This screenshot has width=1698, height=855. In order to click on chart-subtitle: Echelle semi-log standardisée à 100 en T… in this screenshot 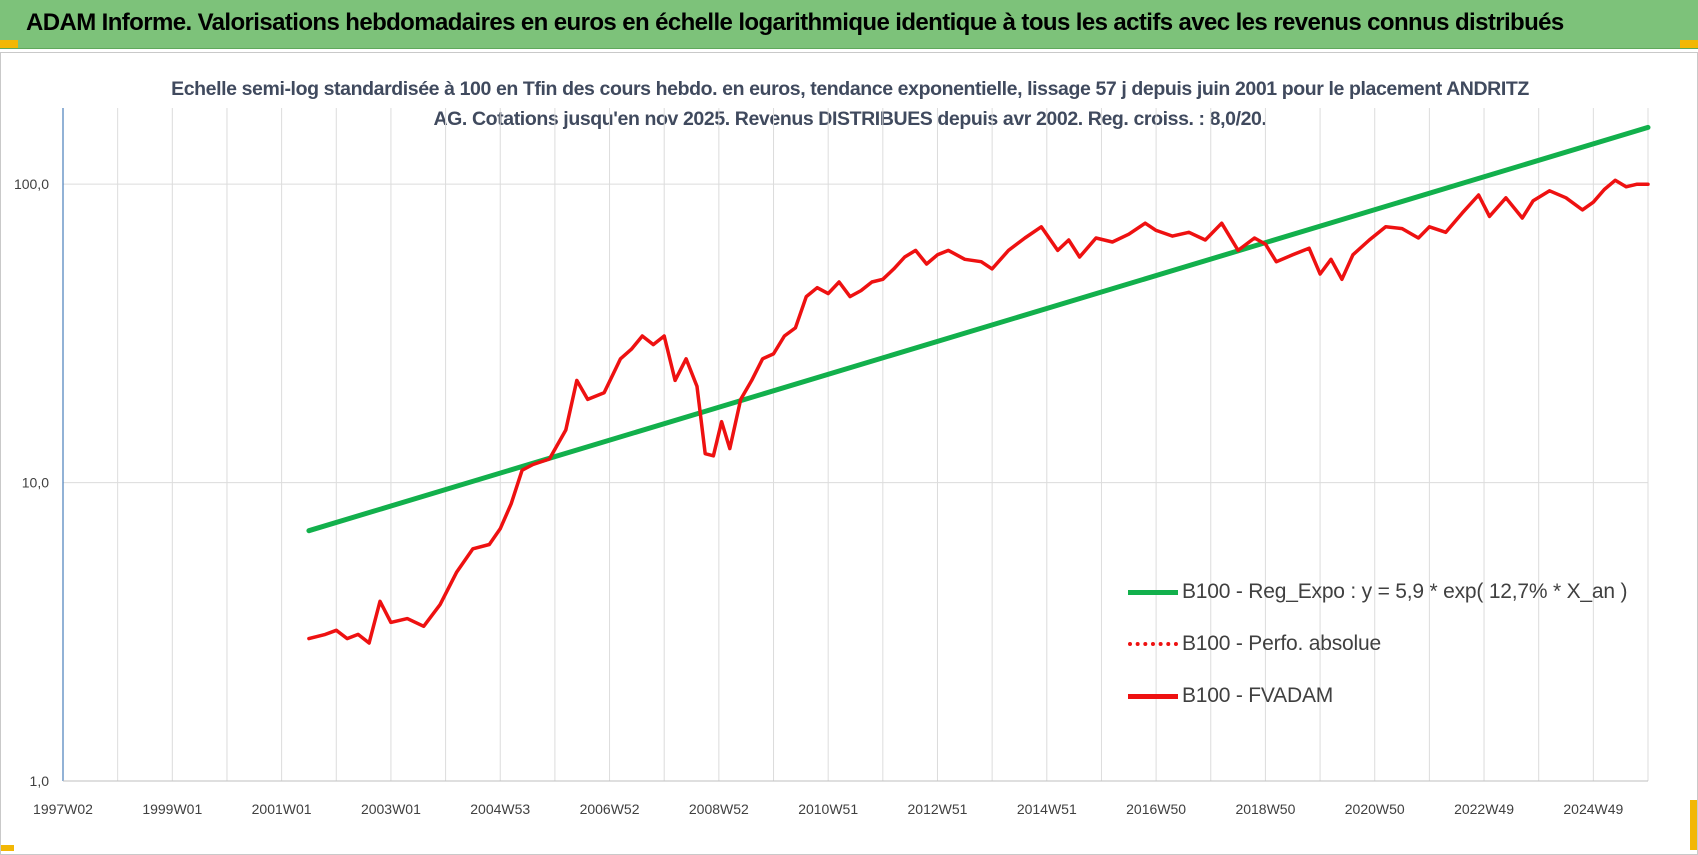, I will do `click(850, 104)`.